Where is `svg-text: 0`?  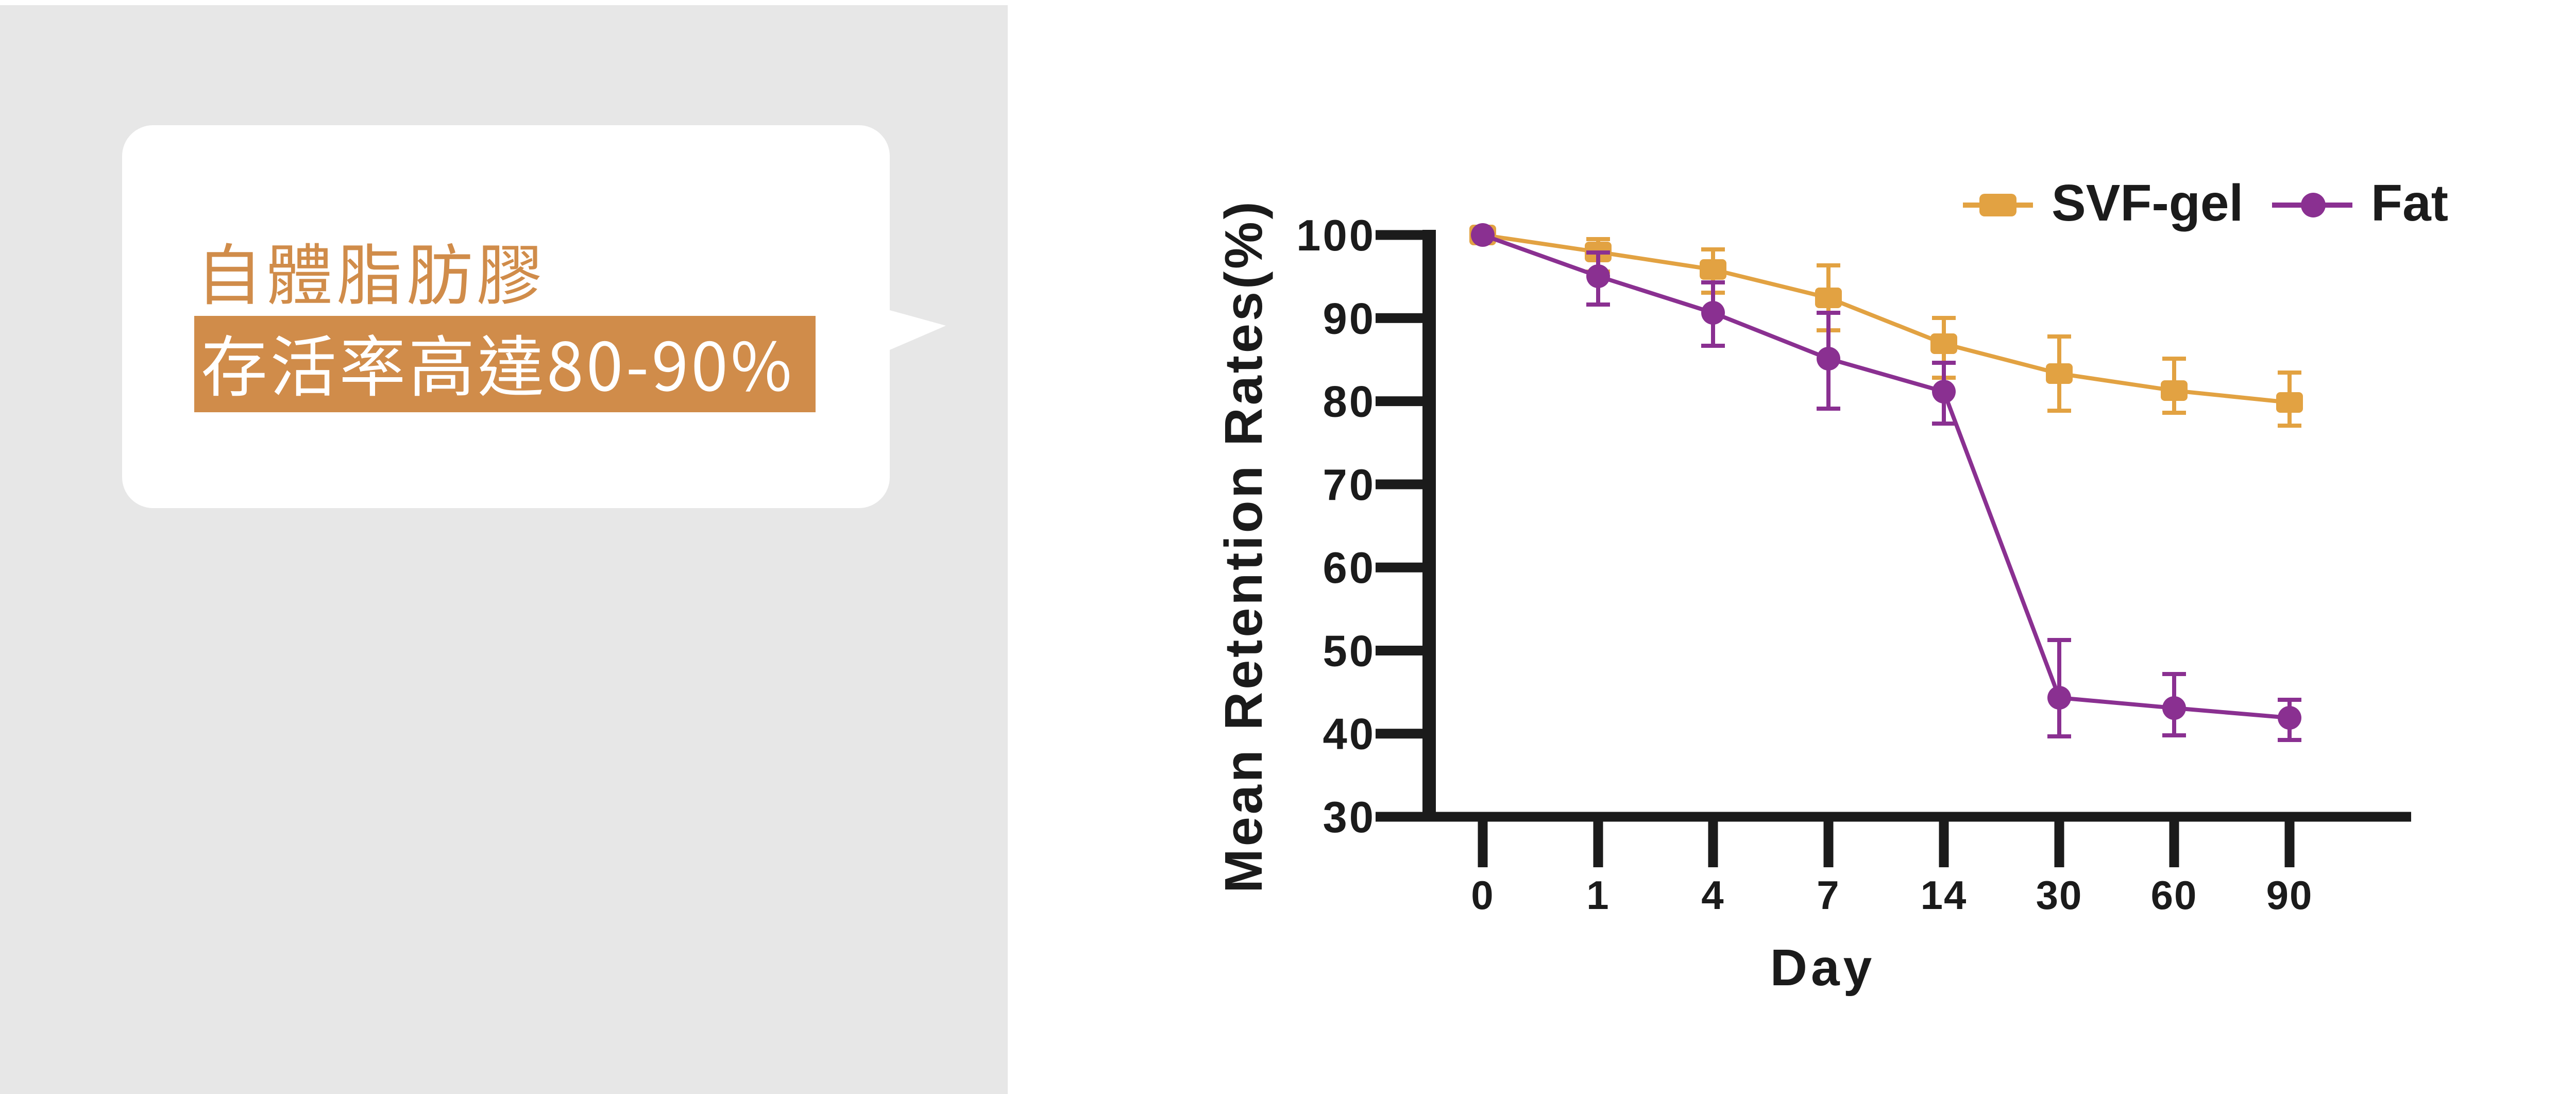 svg-text: 0 is located at coordinates (1482, 895).